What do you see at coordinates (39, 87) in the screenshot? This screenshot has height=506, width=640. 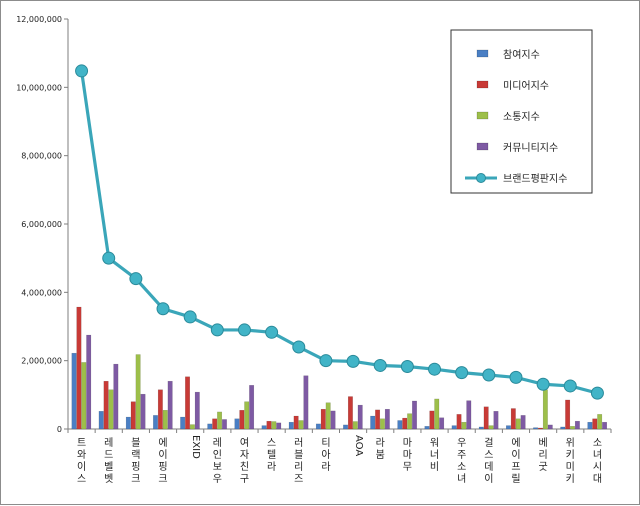 I see `y-tick-label: 10,000,000` at bounding box center [39, 87].